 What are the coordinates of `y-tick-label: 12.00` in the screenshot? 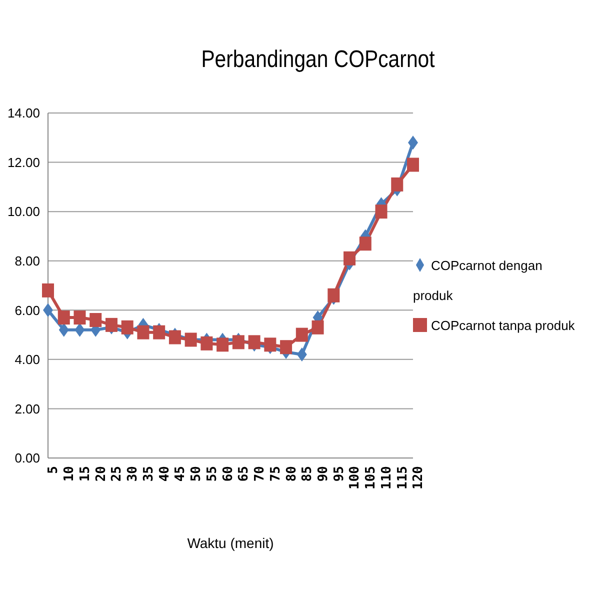 It's located at (23, 162).